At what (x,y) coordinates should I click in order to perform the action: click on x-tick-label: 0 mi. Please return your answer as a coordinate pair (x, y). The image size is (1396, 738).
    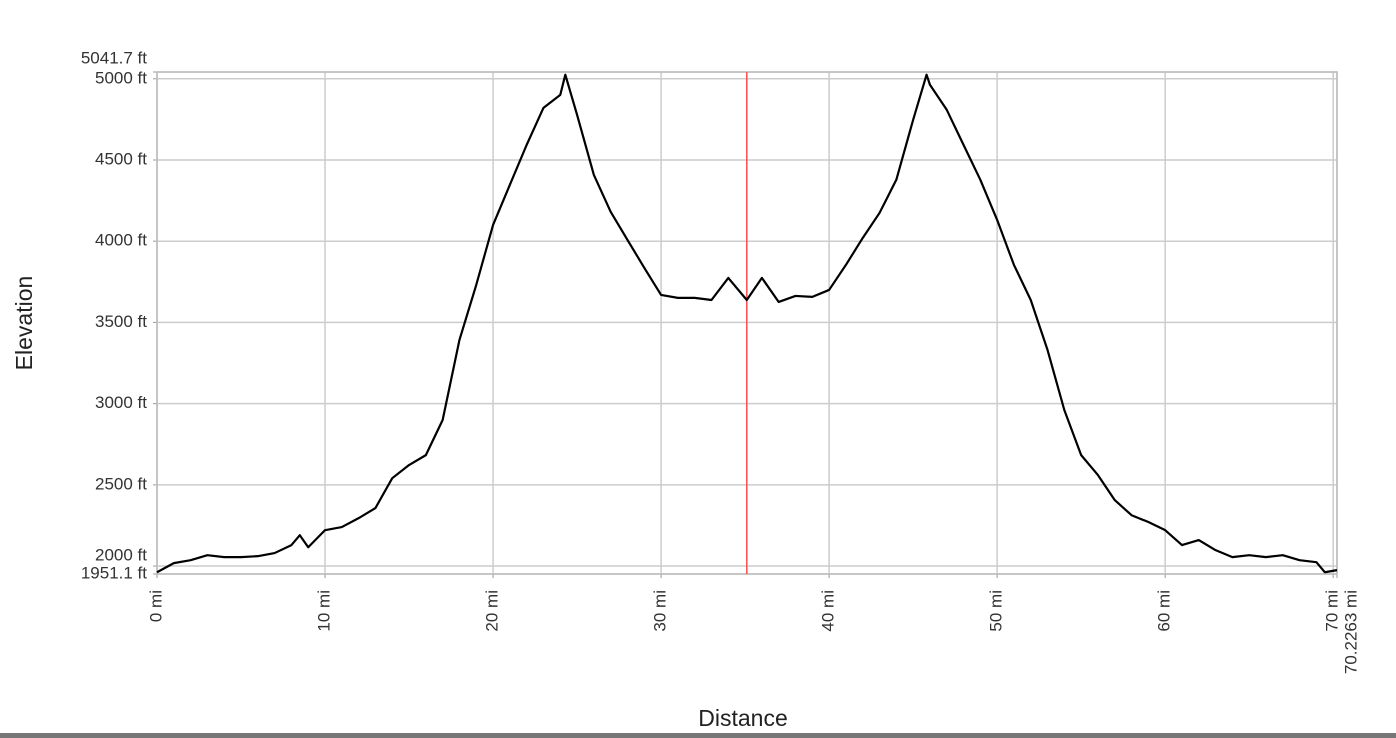
    Looking at the image, I should click on (155, 606).